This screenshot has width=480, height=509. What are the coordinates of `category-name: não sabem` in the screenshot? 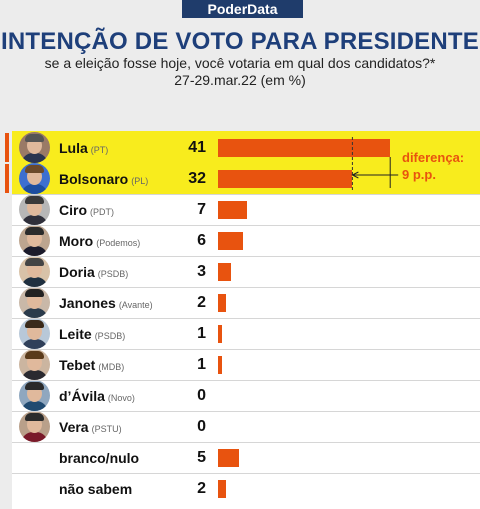 It's located at (96, 489).